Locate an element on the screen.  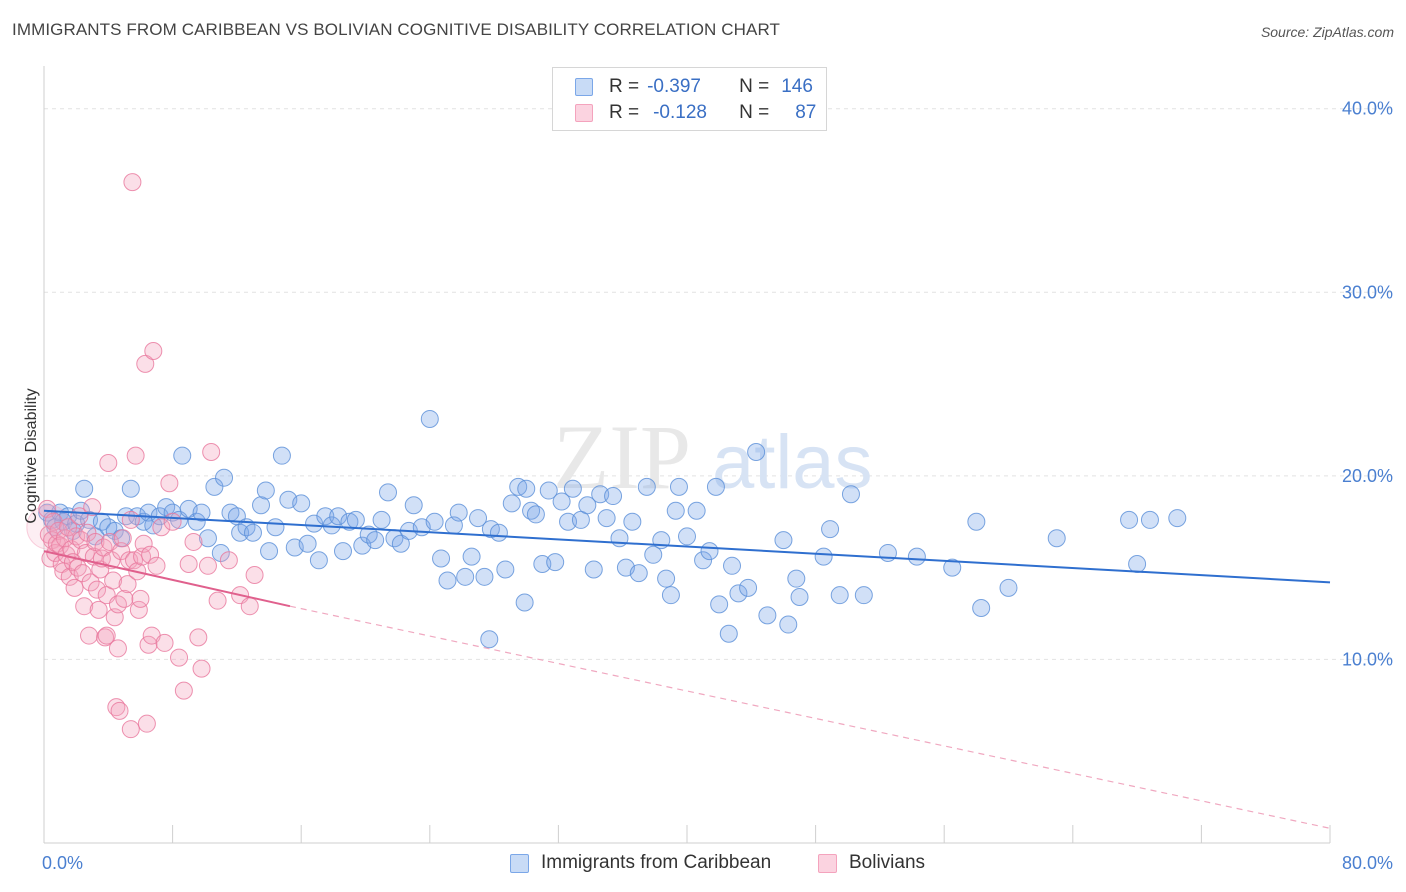
series-legend: Immigrants from Caribbean Bolivians is located at coordinates (703, 864).